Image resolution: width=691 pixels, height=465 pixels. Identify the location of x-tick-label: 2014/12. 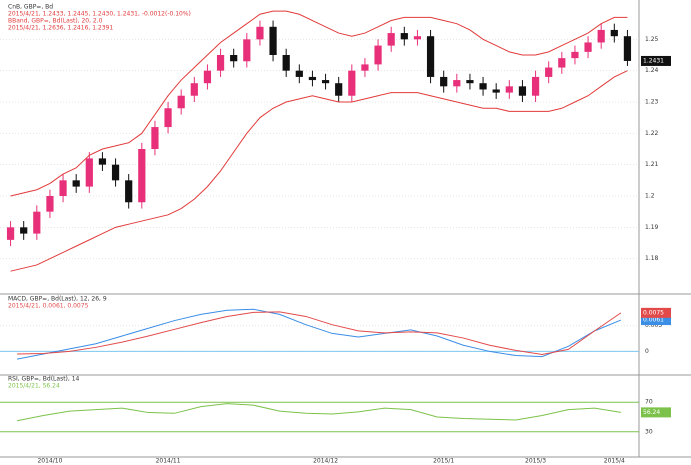
(325, 461).